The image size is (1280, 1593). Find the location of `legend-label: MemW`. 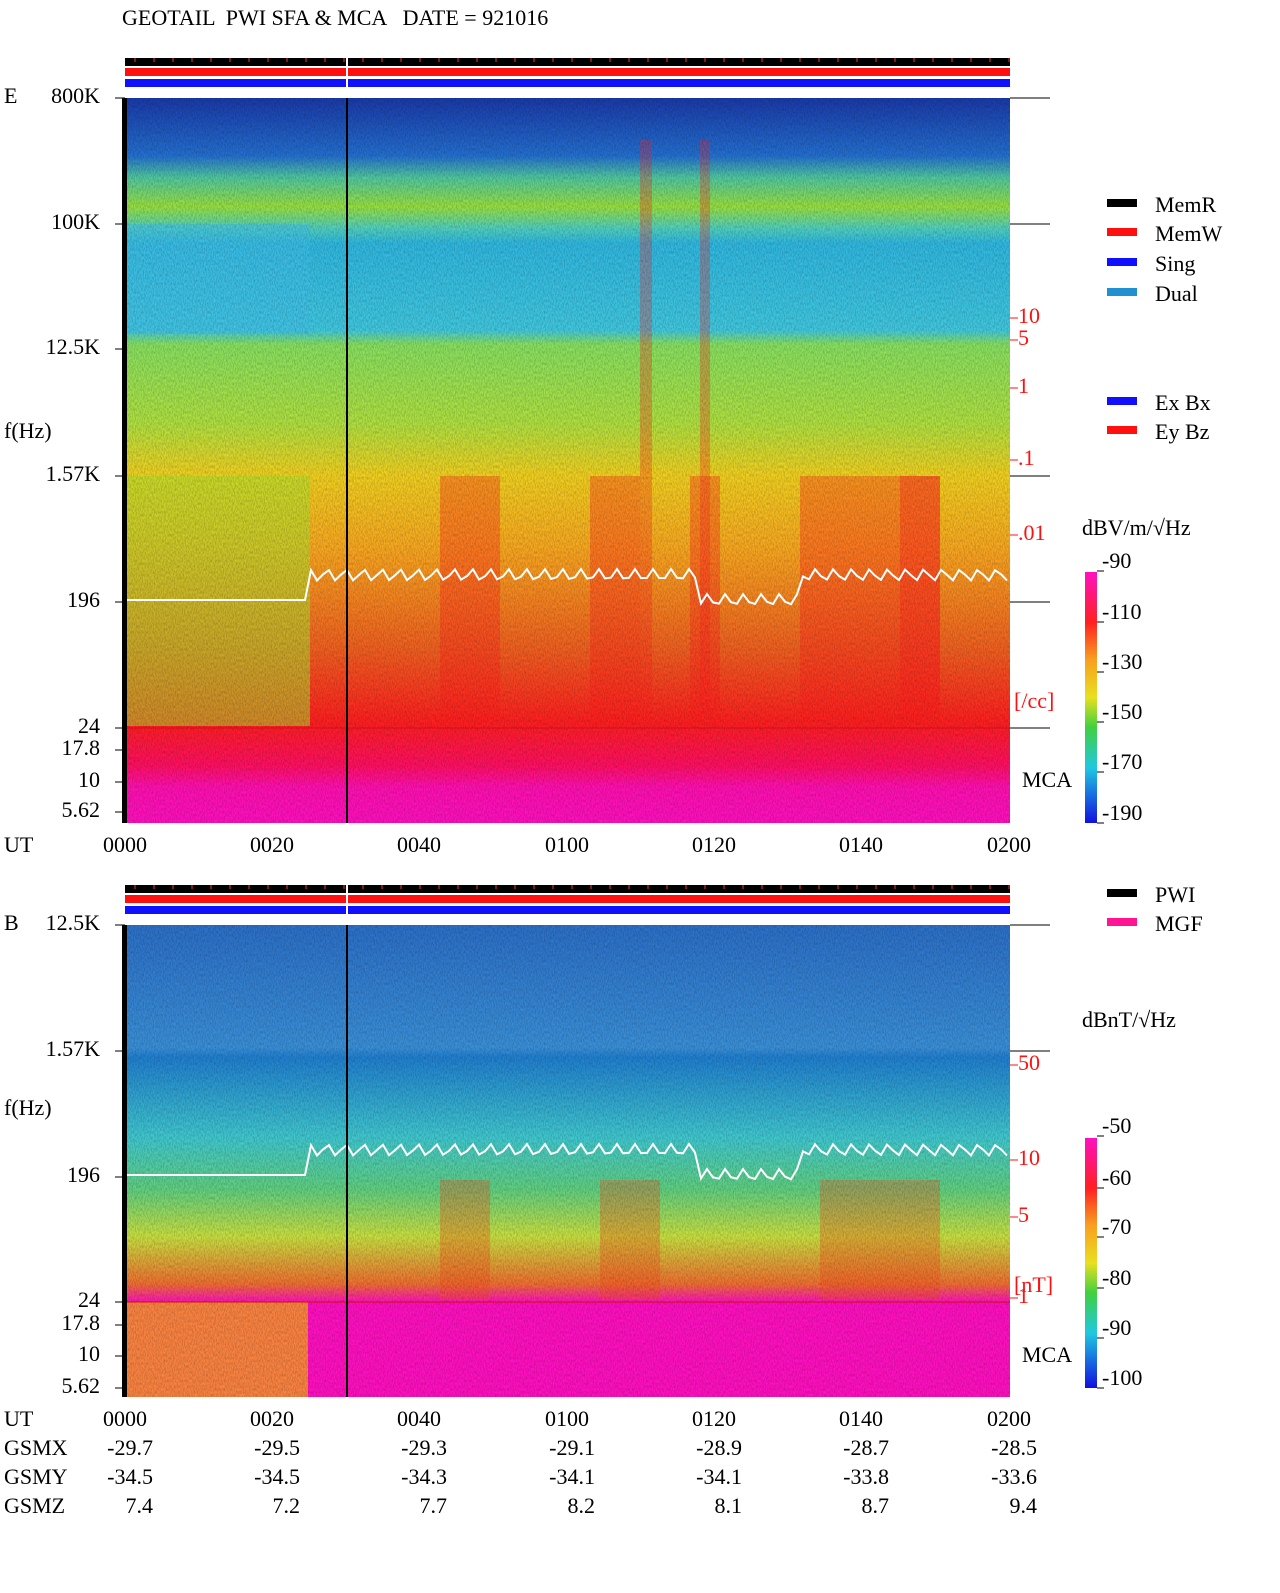

legend-label: MemW is located at coordinates (1188, 233).